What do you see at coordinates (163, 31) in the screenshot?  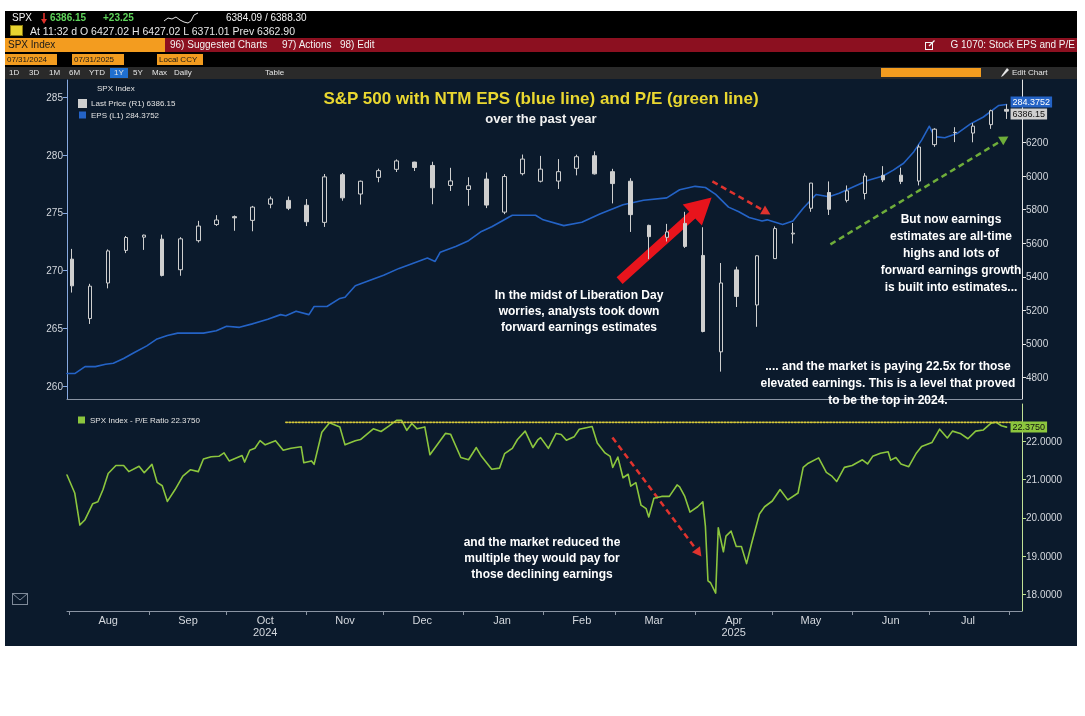 I see `text: At 11:32 d O 6427.02 H 6427.02 L 6371.01 Prev 6362.90` at bounding box center [163, 31].